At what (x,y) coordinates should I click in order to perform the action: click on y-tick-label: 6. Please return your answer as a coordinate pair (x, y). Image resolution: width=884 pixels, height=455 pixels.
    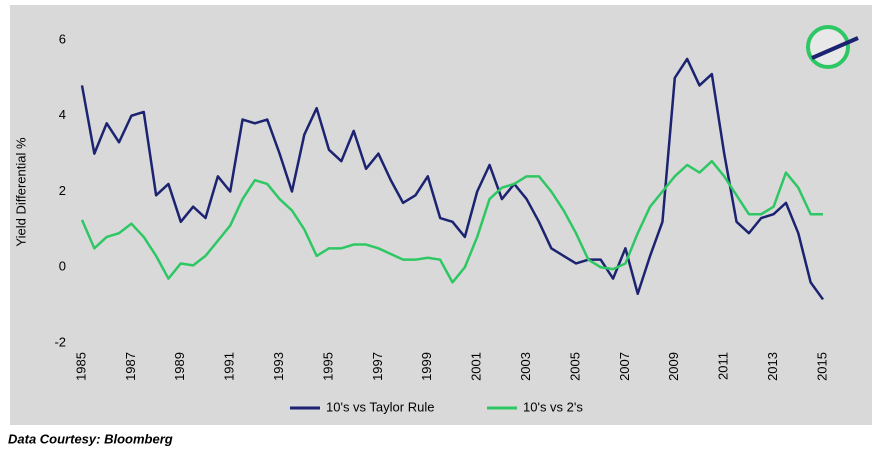
    Looking at the image, I should click on (62, 38).